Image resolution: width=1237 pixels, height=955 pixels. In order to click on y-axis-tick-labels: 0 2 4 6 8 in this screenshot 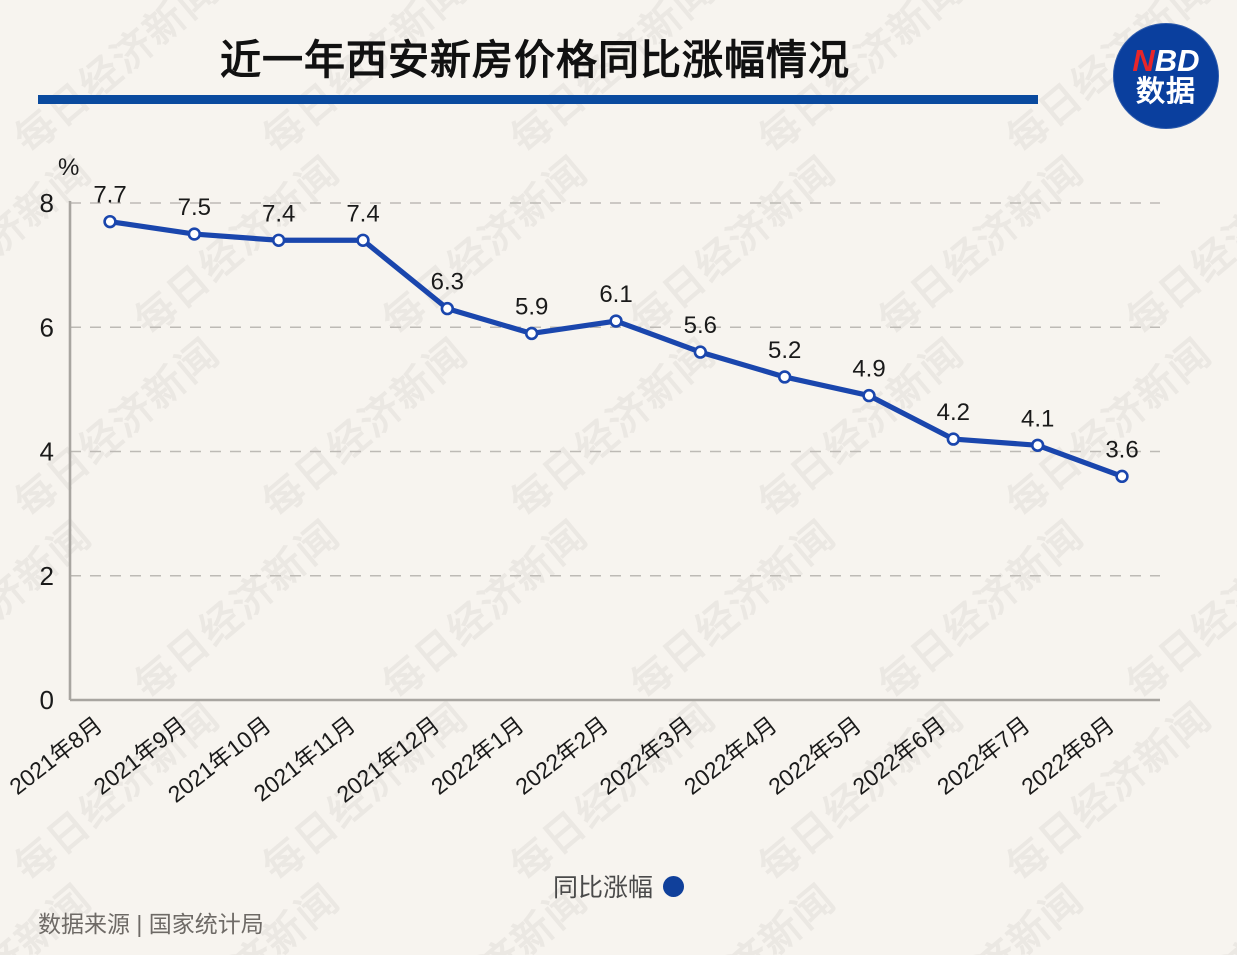, I will do `click(47, 451)`.